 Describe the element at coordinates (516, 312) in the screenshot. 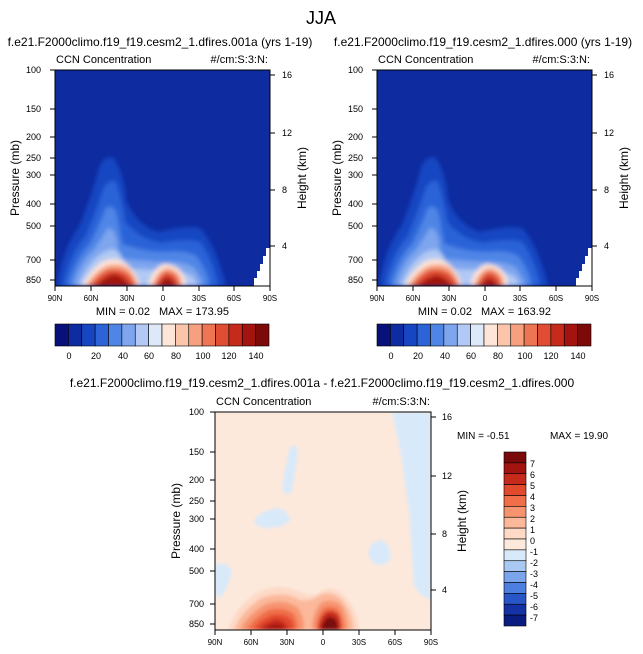

I see `max-label: MAX = 163.92` at that location.